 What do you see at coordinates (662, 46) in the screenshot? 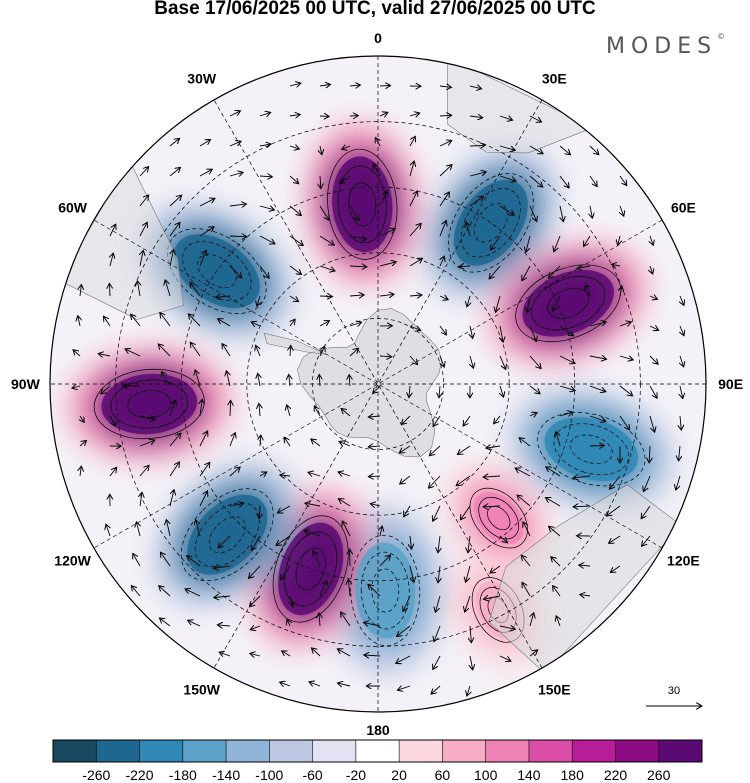
I see `brand-text: MODES` at bounding box center [662, 46].